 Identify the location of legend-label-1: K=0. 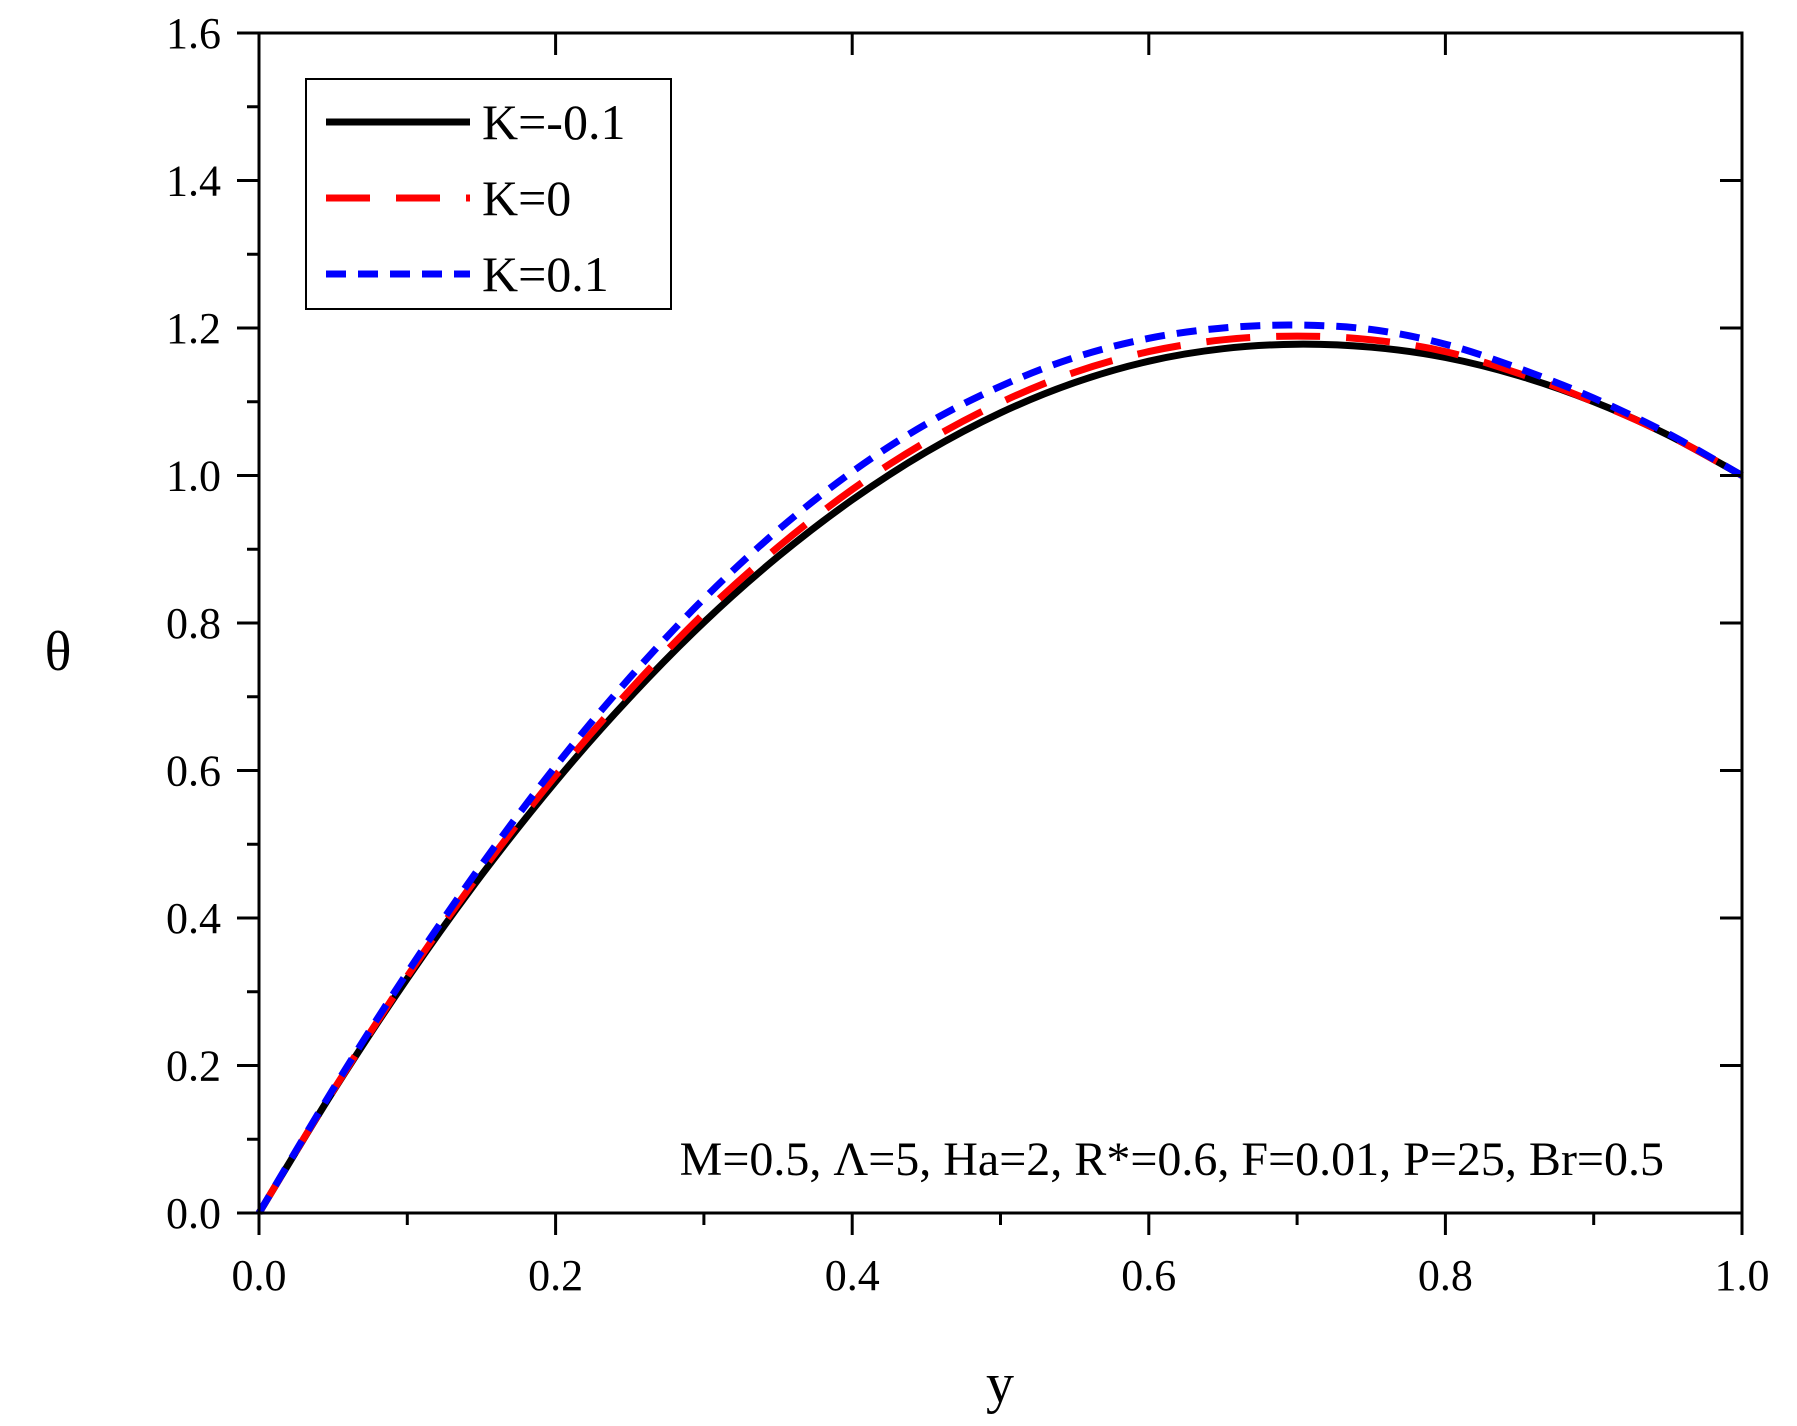
(526, 198).